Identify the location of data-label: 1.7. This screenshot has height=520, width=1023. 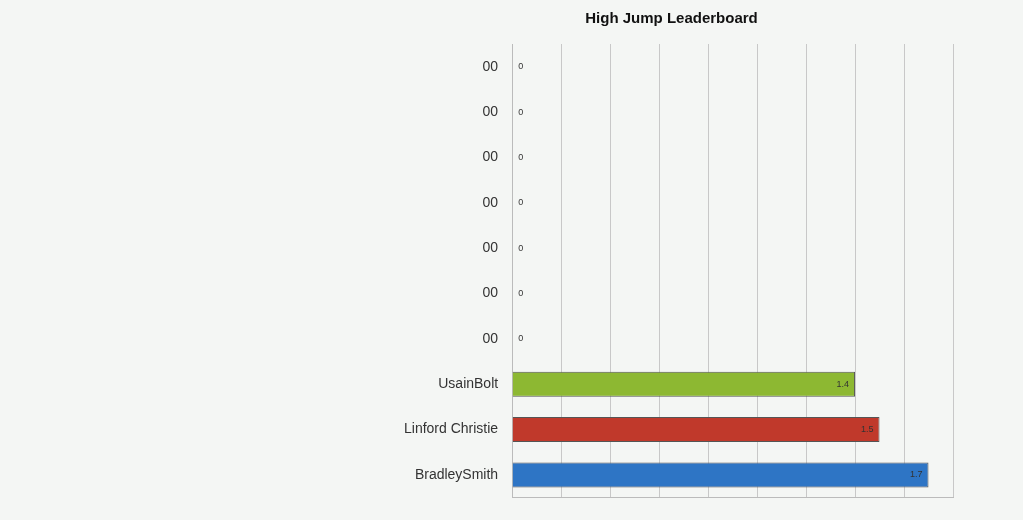
(916, 474).